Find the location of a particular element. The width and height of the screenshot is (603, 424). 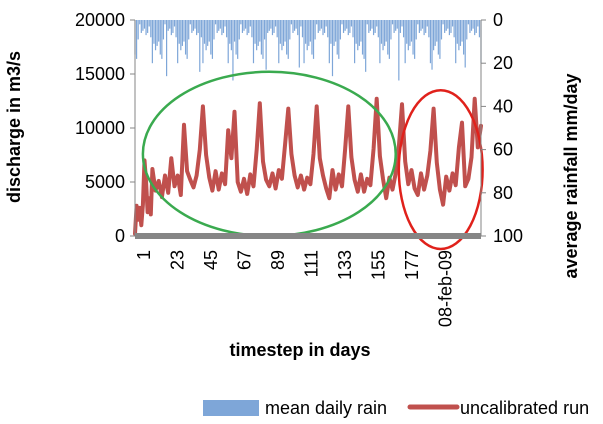

y-right-tick-label: 60 is located at coordinates (503, 150).